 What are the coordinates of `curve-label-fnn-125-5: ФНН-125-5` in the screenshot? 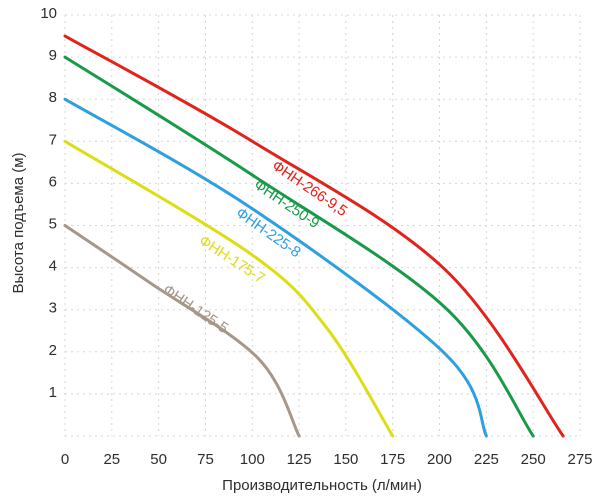 It's located at (195, 309).